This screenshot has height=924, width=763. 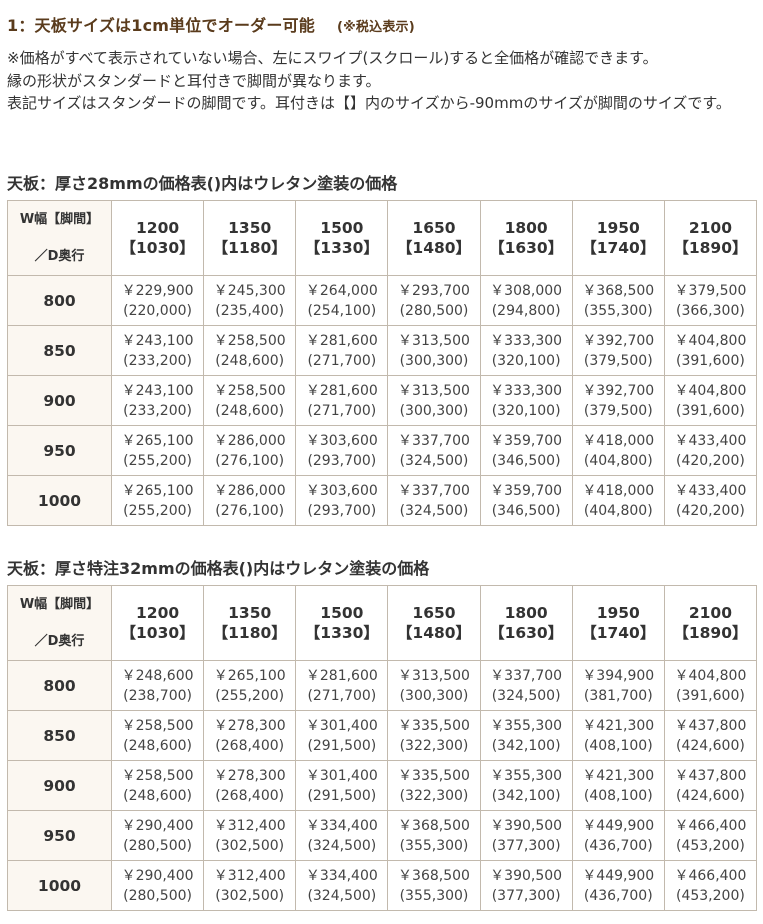 I want to click on price-cell: ￥229,900 (220,000), so click(x=157, y=300).